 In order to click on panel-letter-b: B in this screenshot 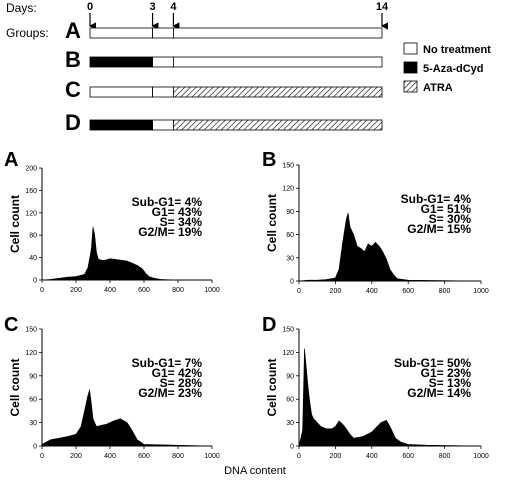, I will do `click(269, 160)`.